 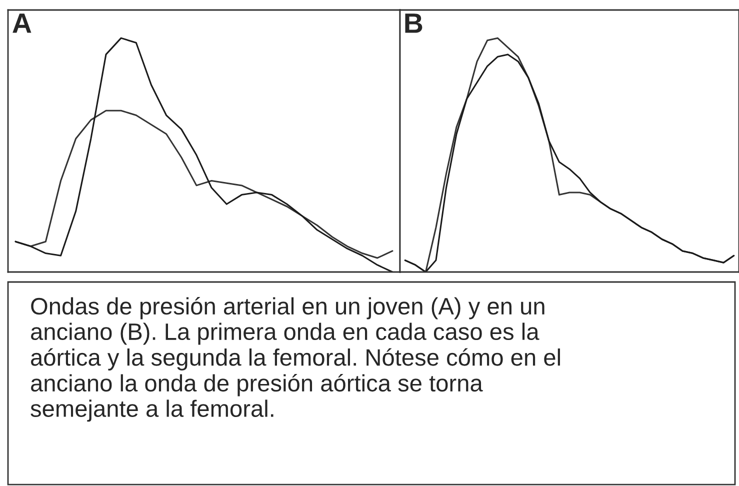 I want to click on chart-title: B, so click(x=413, y=23).